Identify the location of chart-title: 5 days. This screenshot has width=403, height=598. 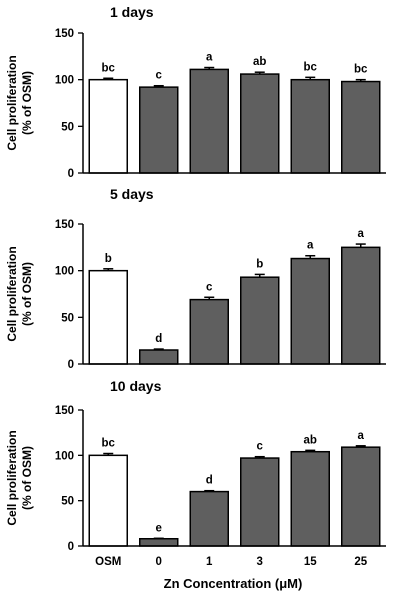
(132, 194).